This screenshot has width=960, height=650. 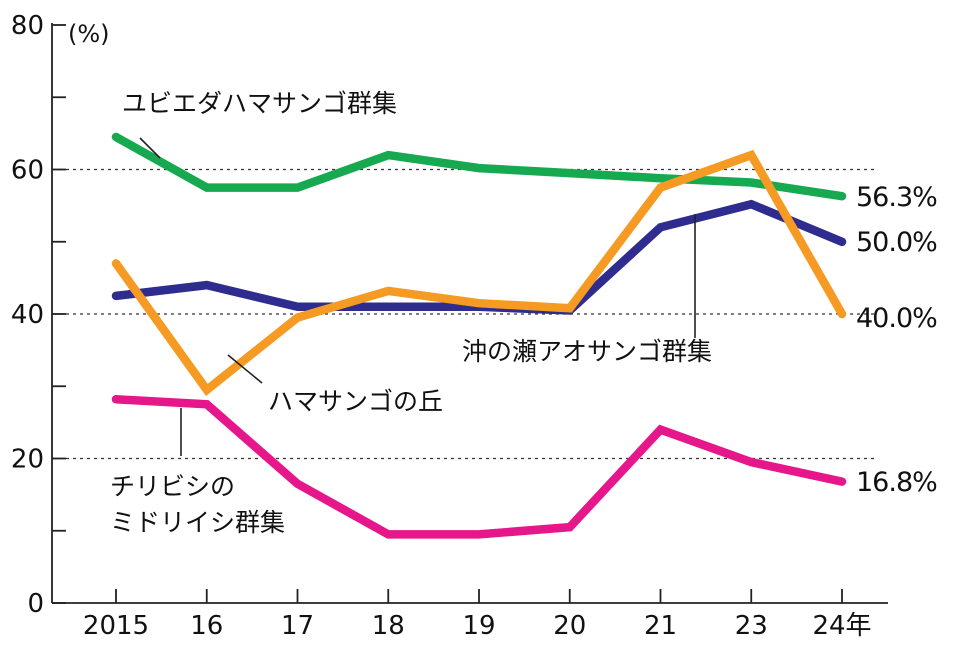 I want to click on series-label-hamasango-oka: ハマサンゴの丘, so click(x=355, y=401).